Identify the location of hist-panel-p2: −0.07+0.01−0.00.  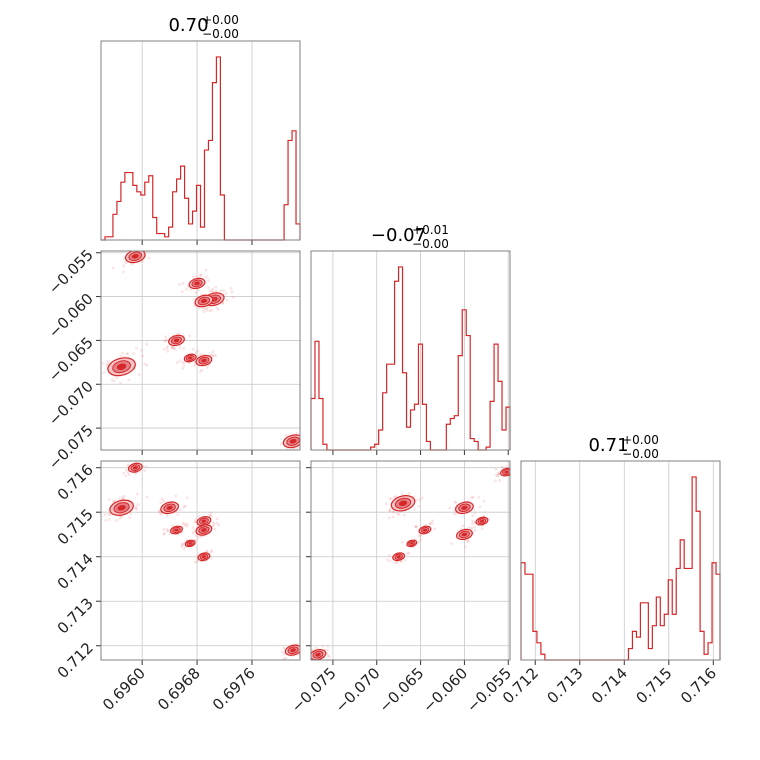
(410, 339).